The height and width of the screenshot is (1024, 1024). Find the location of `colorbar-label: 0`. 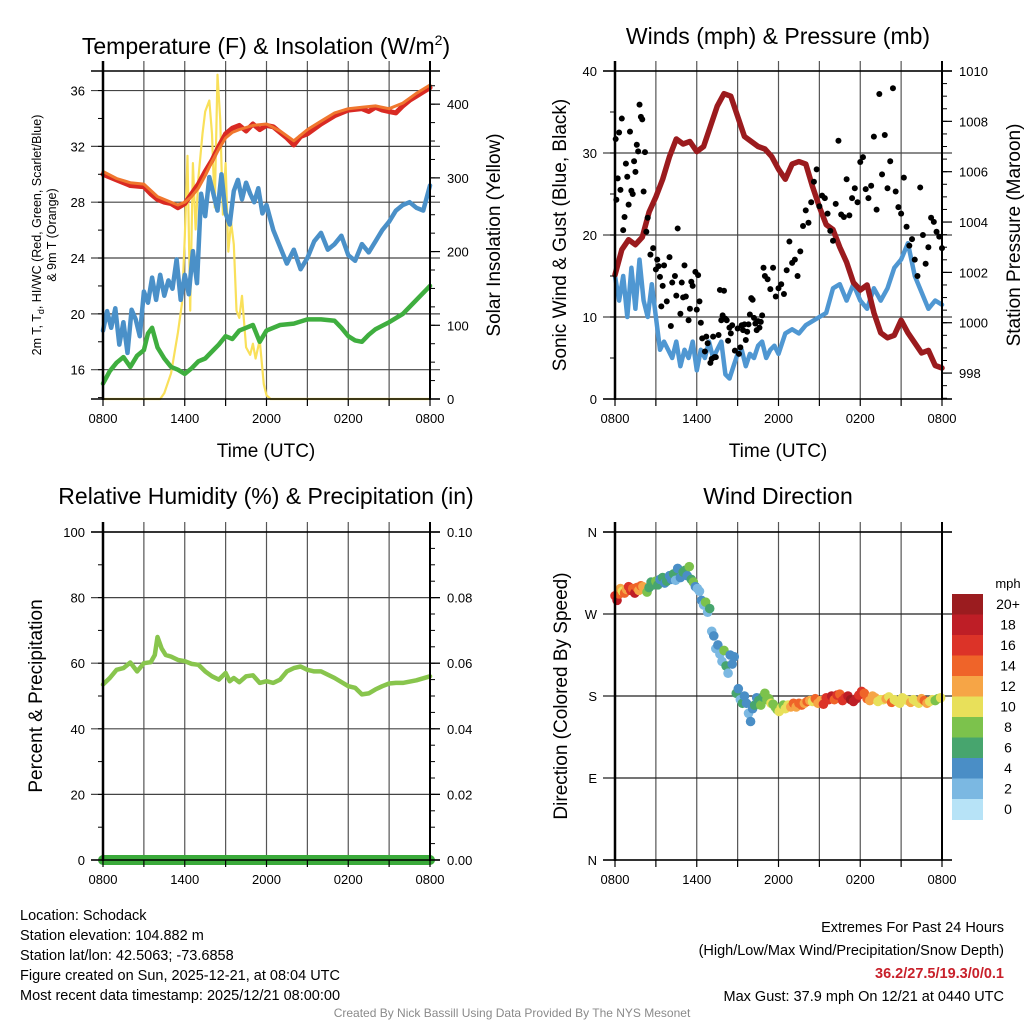

colorbar-label: 0 is located at coordinates (1008, 809).